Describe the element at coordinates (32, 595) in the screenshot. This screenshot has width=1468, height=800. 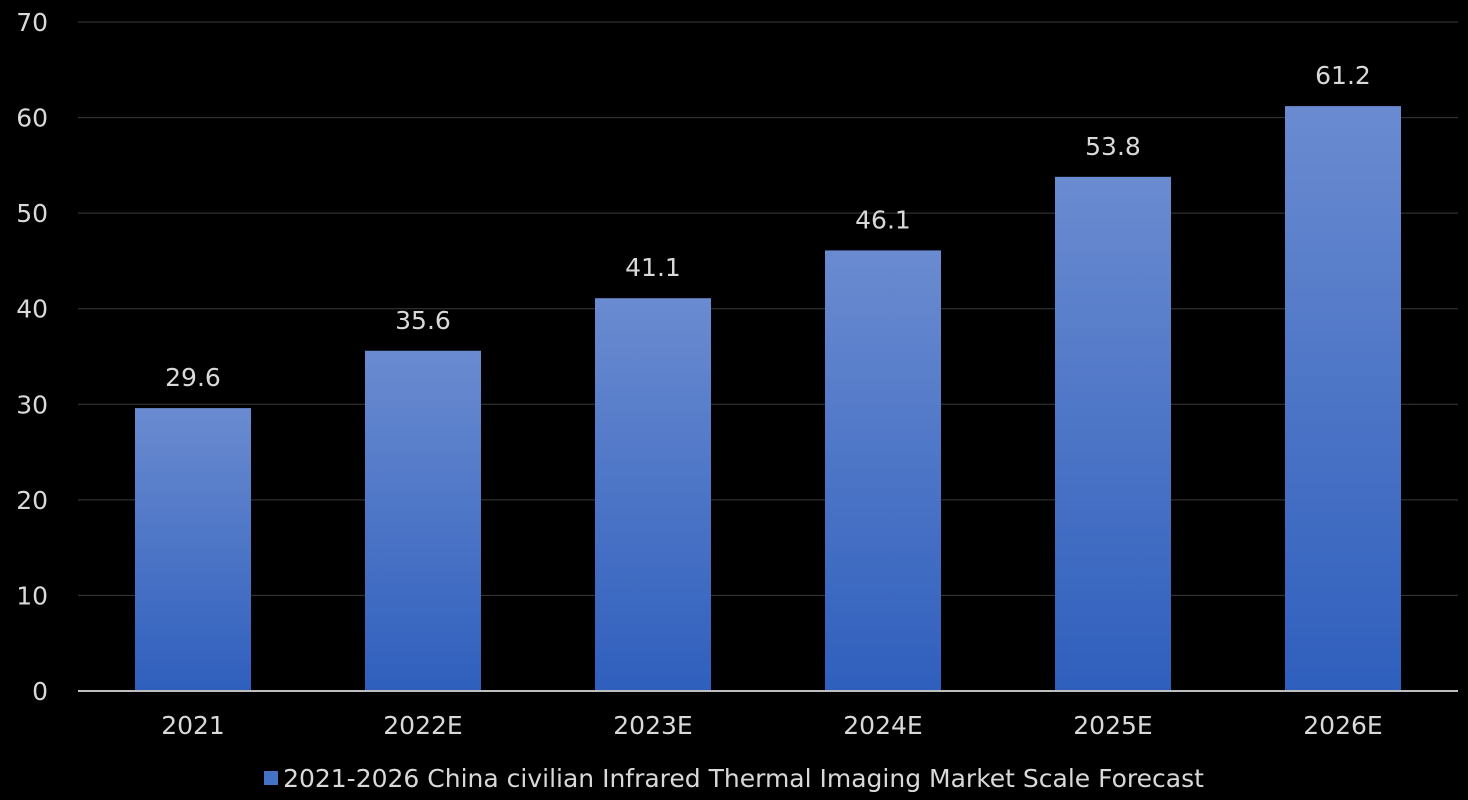
I see `y-tick-label: 10` at that location.